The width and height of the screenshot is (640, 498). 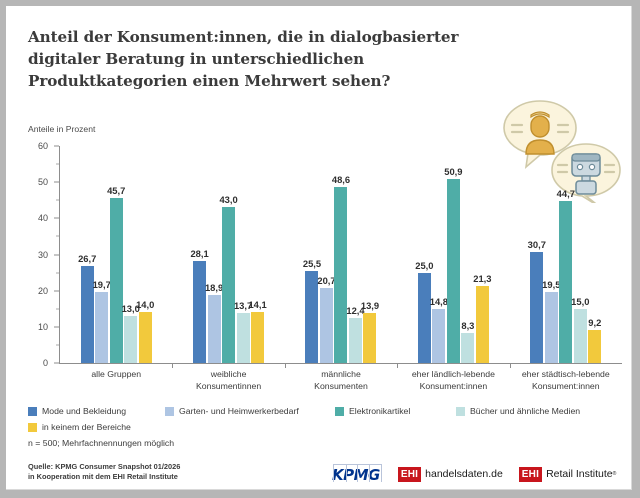 What do you see at coordinates (580, 329) in the screenshot?
I see `bar: 15,0` at bounding box center [580, 329].